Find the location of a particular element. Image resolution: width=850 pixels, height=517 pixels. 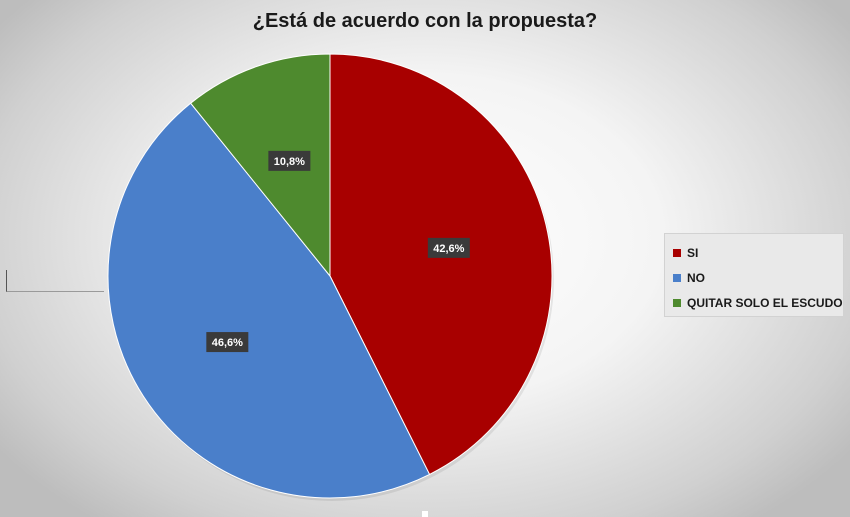

data-label-no: 46,6% is located at coordinates (227, 342).